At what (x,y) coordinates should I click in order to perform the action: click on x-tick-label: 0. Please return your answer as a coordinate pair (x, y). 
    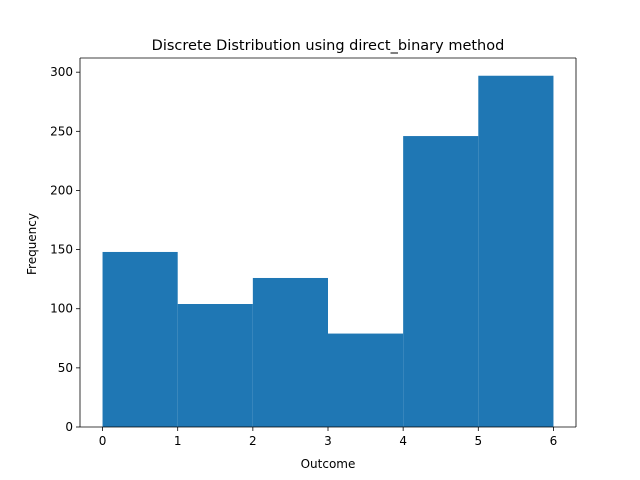
    Looking at the image, I should click on (103, 441).